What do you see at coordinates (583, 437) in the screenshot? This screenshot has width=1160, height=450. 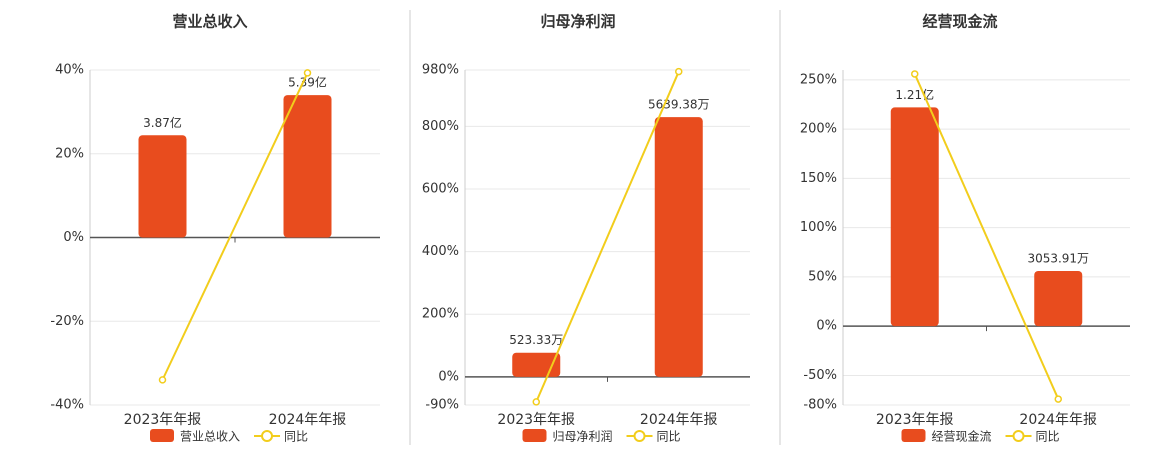 I see `legend-label: 归母净利润` at bounding box center [583, 437].